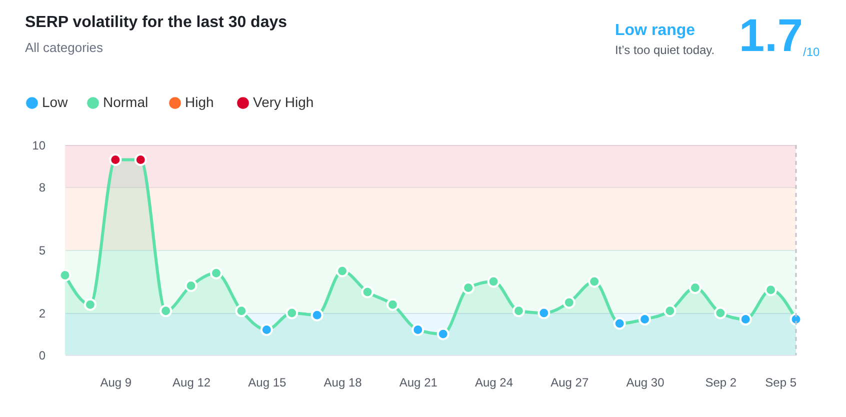  I want to click on x-tick-label: Aug 24, so click(494, 383).